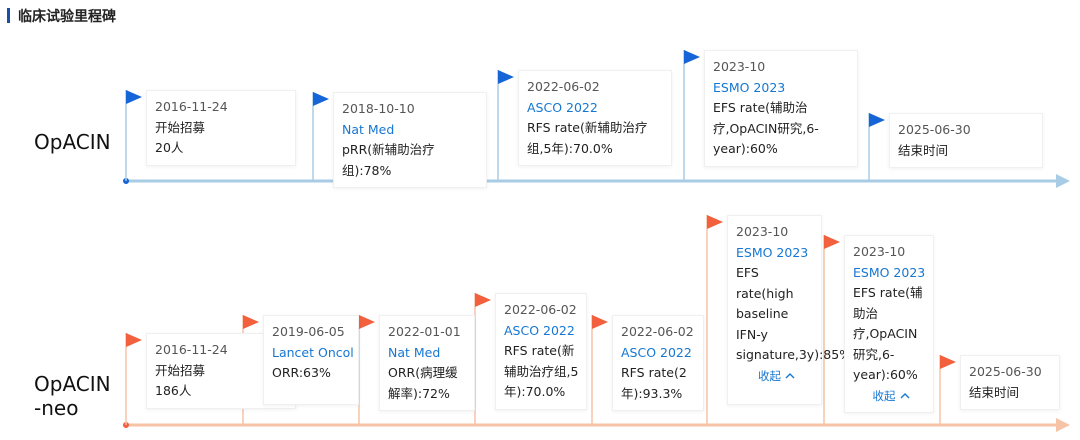 Image resolution: width=1080 pixels, height=440 pixels. I want to click on event-source: Lancet Oncol, so click(313, 352).